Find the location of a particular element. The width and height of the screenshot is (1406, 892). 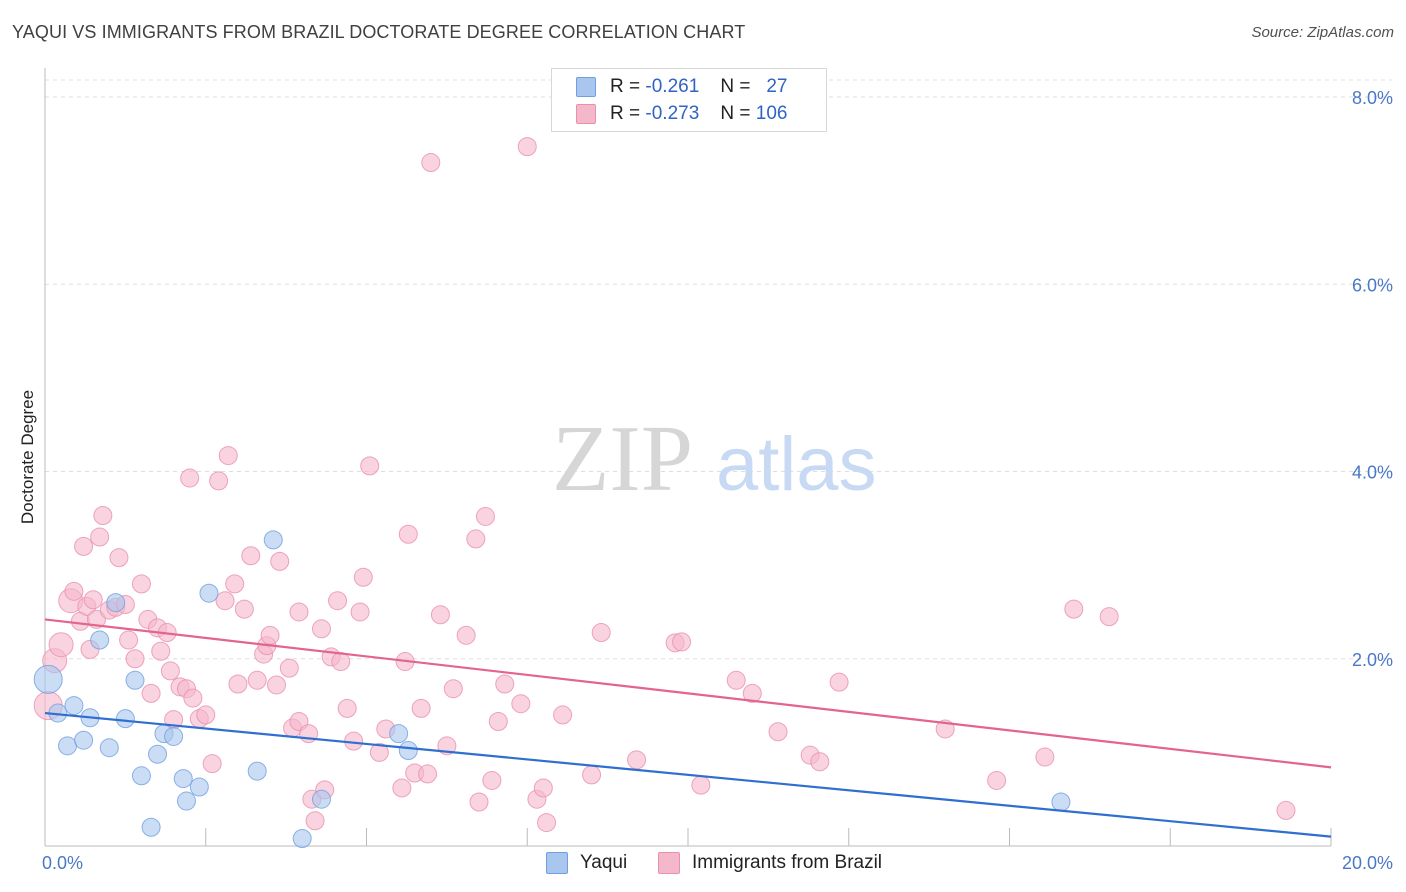

legend-label-yaqui: Yaqui is located at coordinates (604, 862).